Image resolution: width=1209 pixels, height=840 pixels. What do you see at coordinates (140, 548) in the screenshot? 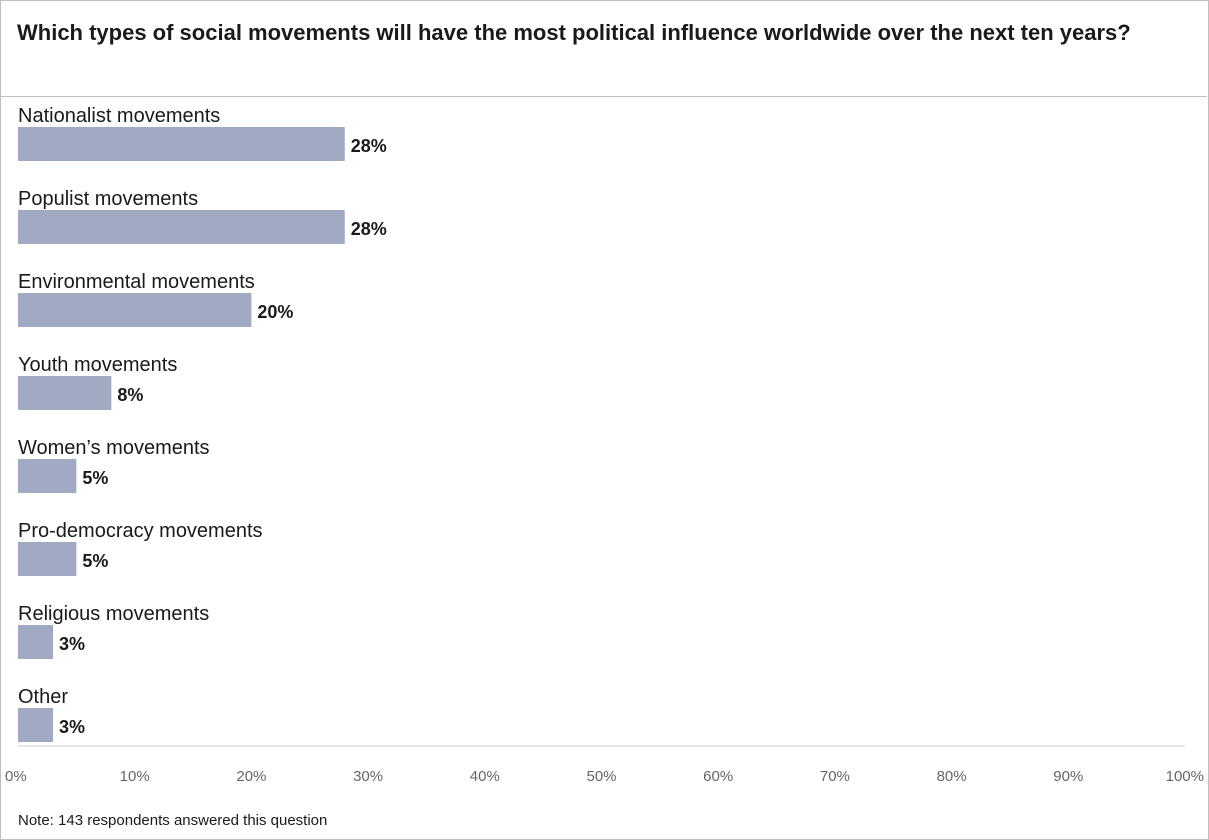
I see `bar-row: Pro-democracy movements 5%` at bounding box center [140, 548].